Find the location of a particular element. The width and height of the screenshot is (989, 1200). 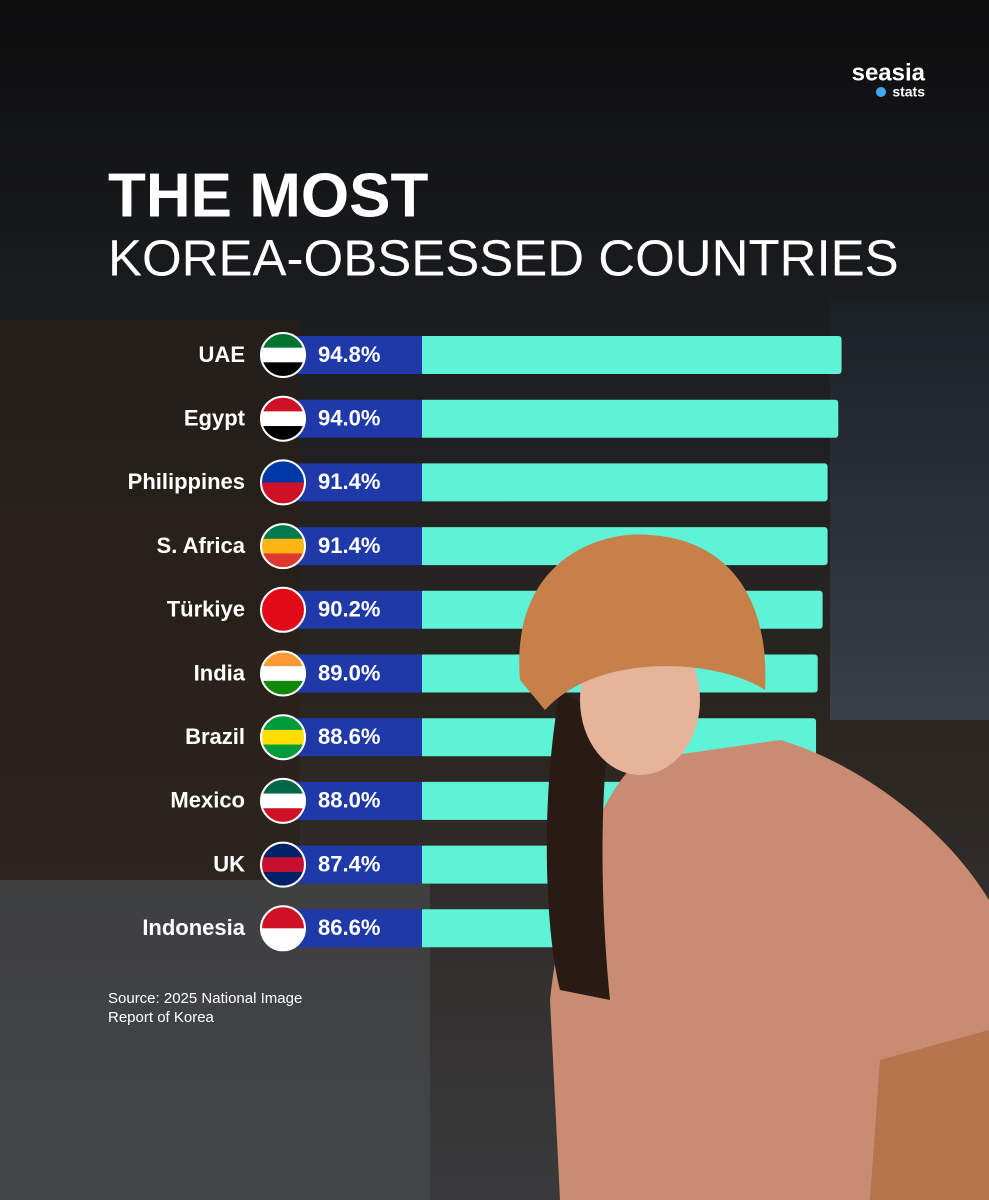

value-label: 87.4% is located at coordinates (349, 863).